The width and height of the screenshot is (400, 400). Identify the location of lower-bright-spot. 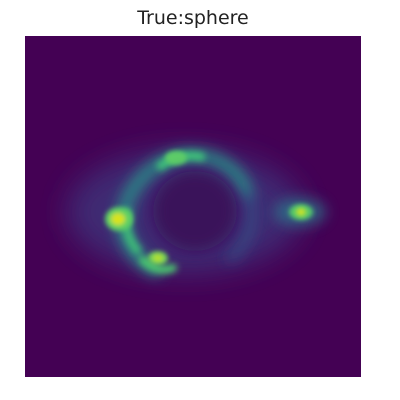
(158, 258).